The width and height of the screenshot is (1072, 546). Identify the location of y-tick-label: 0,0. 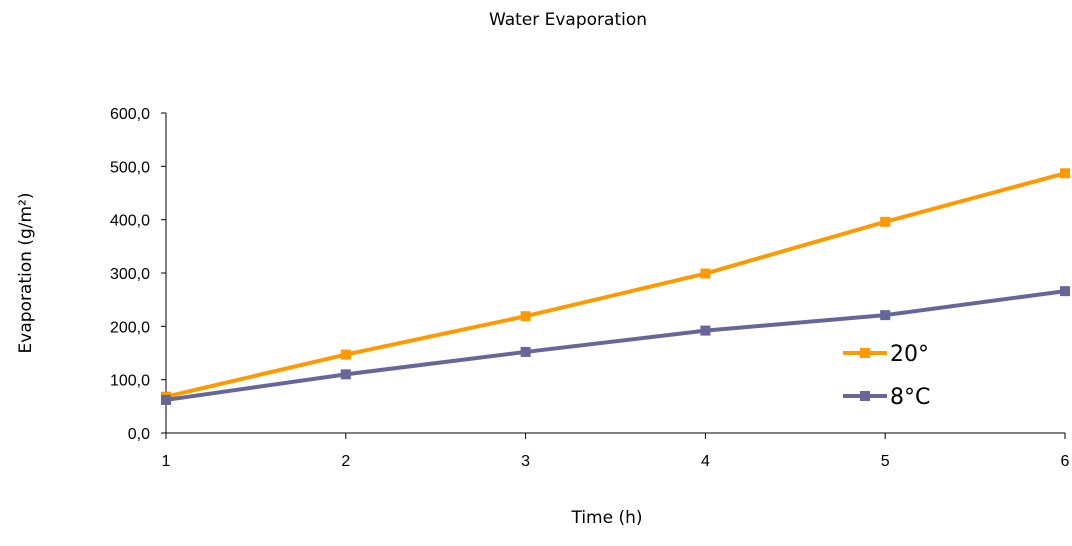
(139, 434).